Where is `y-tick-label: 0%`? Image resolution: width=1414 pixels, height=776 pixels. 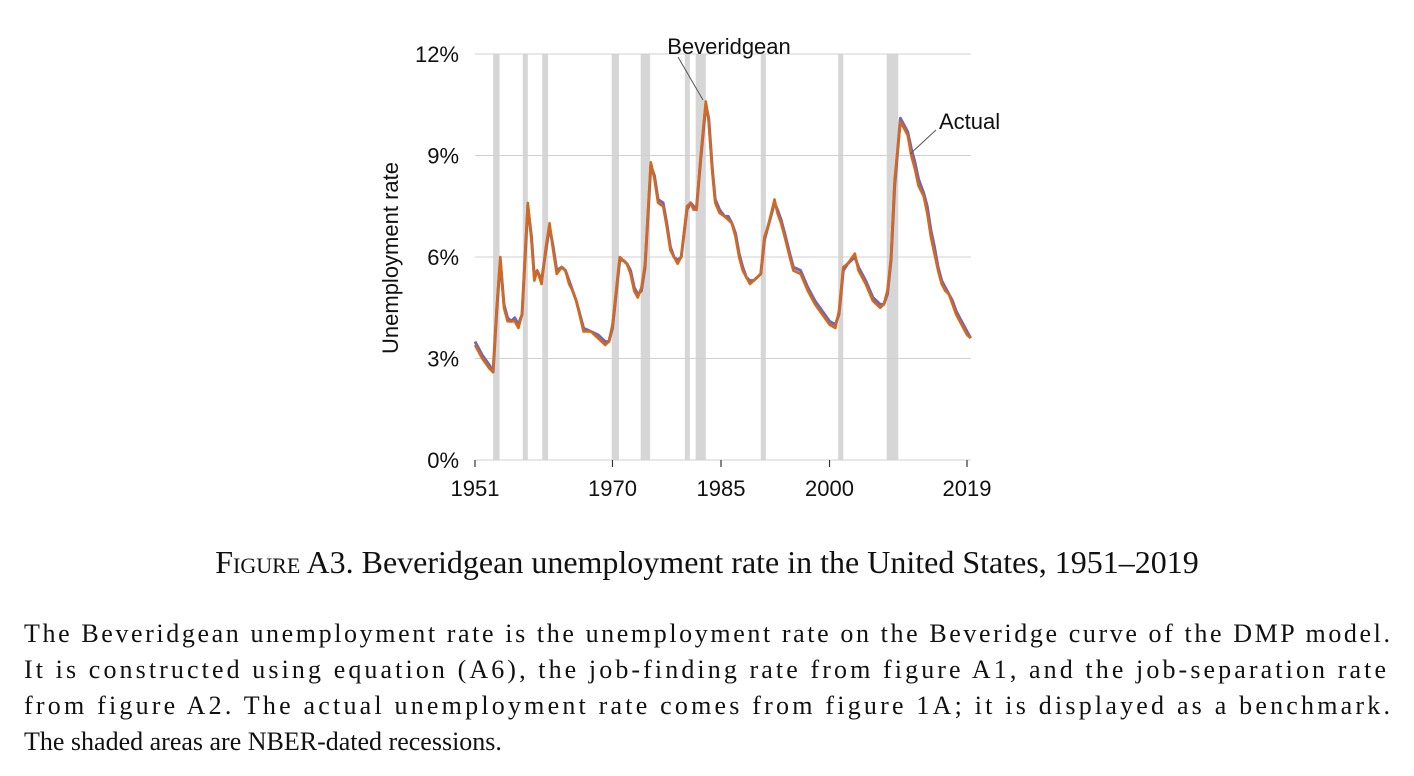
y-tick-label: 0% is located at coordinates (443, 460).